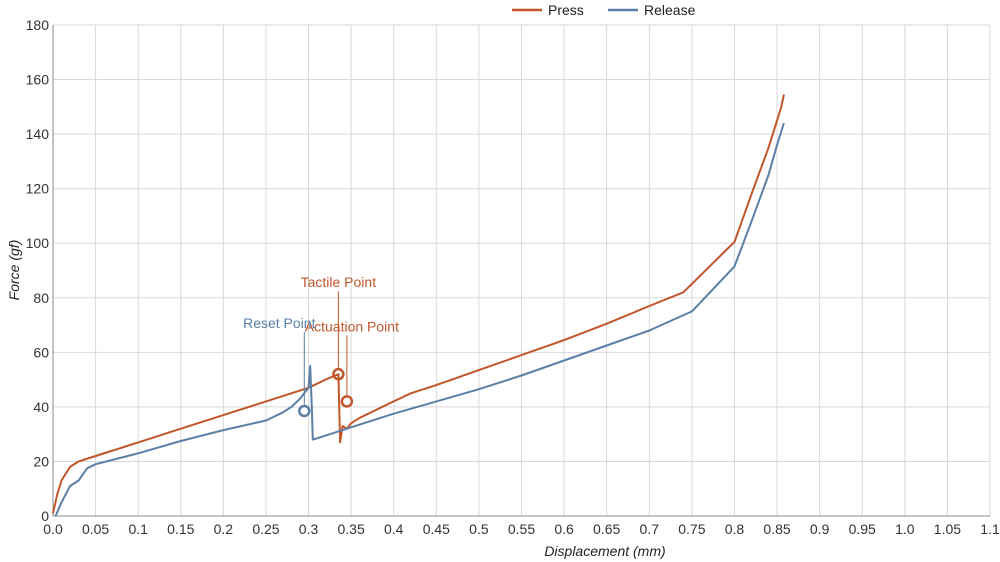 The image size is (1000, 562). I want to click on x-tick-label: 0.75, so click(691, 529).